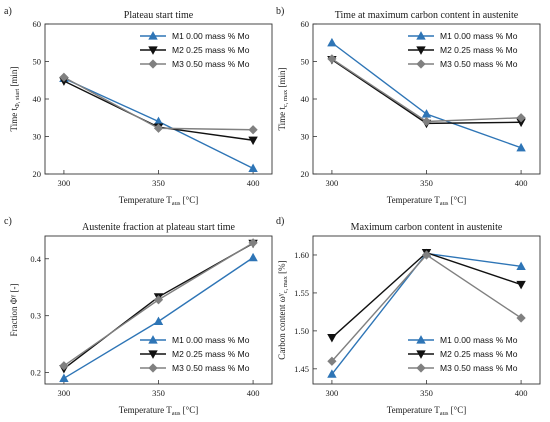  I want to click on y-tick-label: 0.4, so click(35, 259).